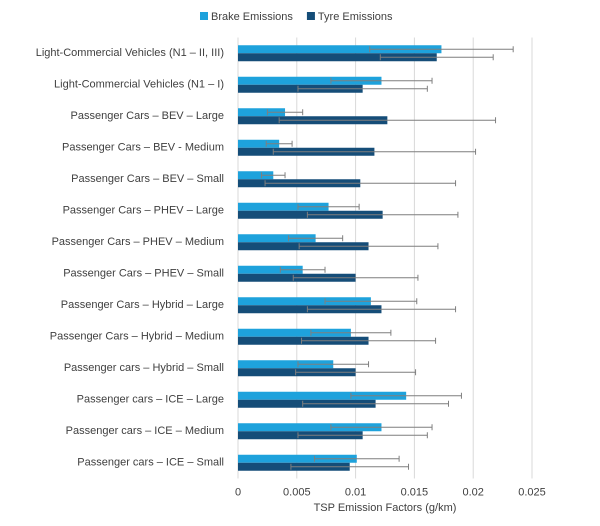 The width and height of the screenshot is (600, 526). I want to click on y-tick-label: Passenger Cars – BEV – Small, so click(147, 179).